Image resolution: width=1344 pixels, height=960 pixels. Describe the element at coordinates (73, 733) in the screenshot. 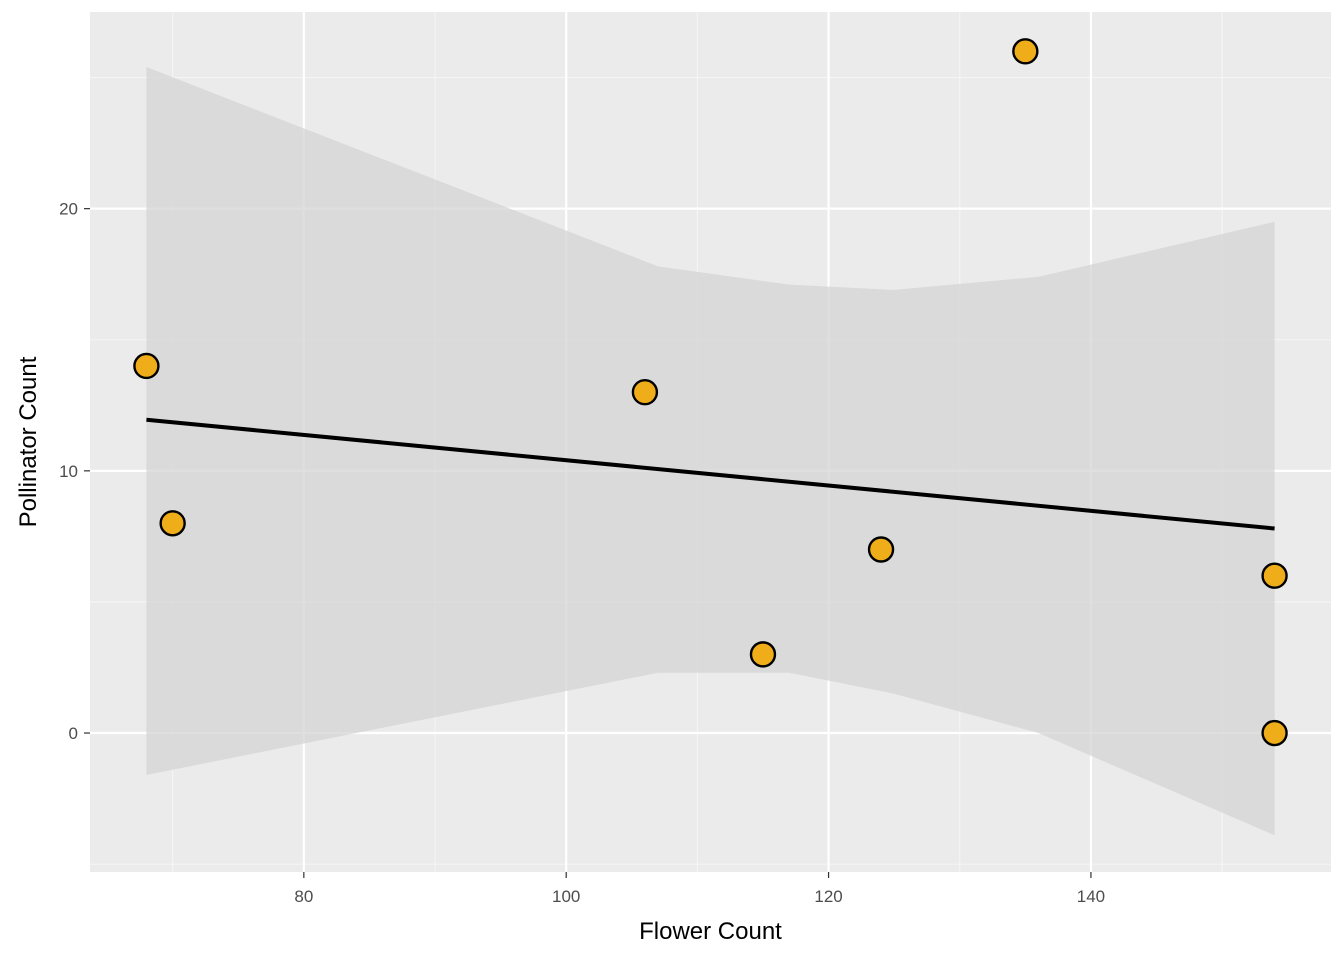

I see `y-tick-label-0: 0` at that location.